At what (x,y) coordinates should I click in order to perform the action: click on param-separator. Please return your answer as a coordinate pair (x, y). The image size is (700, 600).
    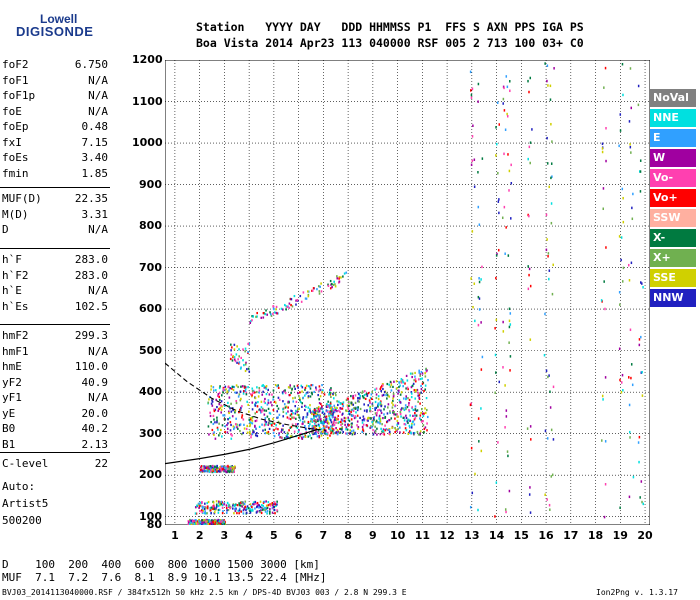
    Looking at the image, I should click on (55, 324).